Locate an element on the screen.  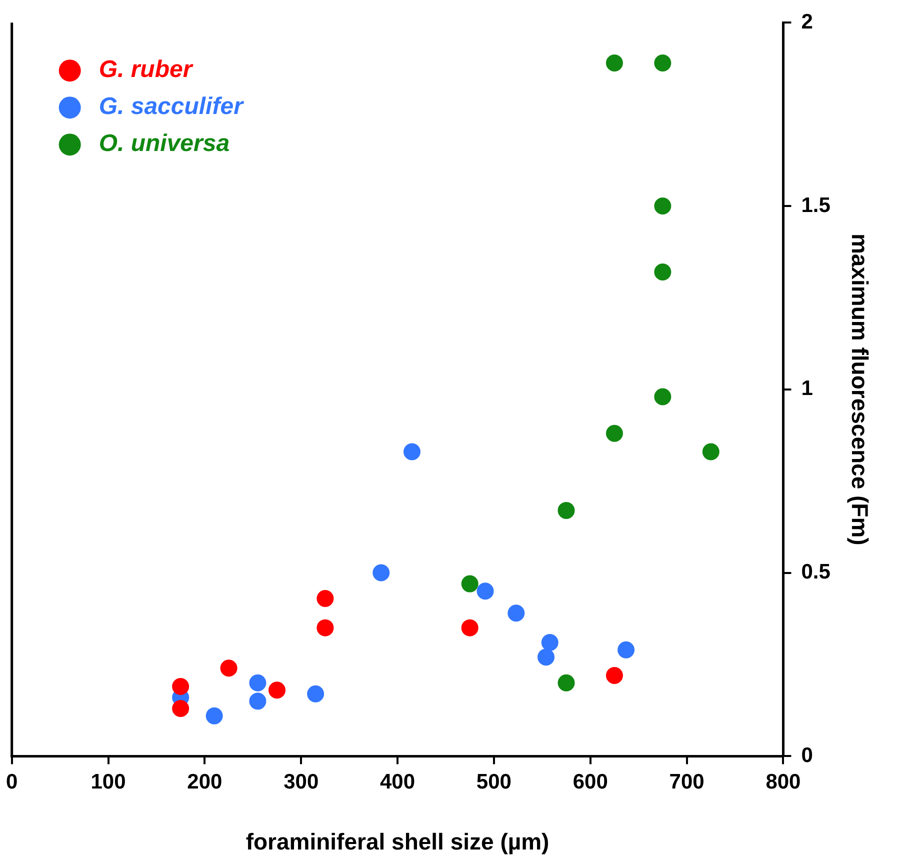
x-tick-label: 300 is located at coordinates (301, 782).